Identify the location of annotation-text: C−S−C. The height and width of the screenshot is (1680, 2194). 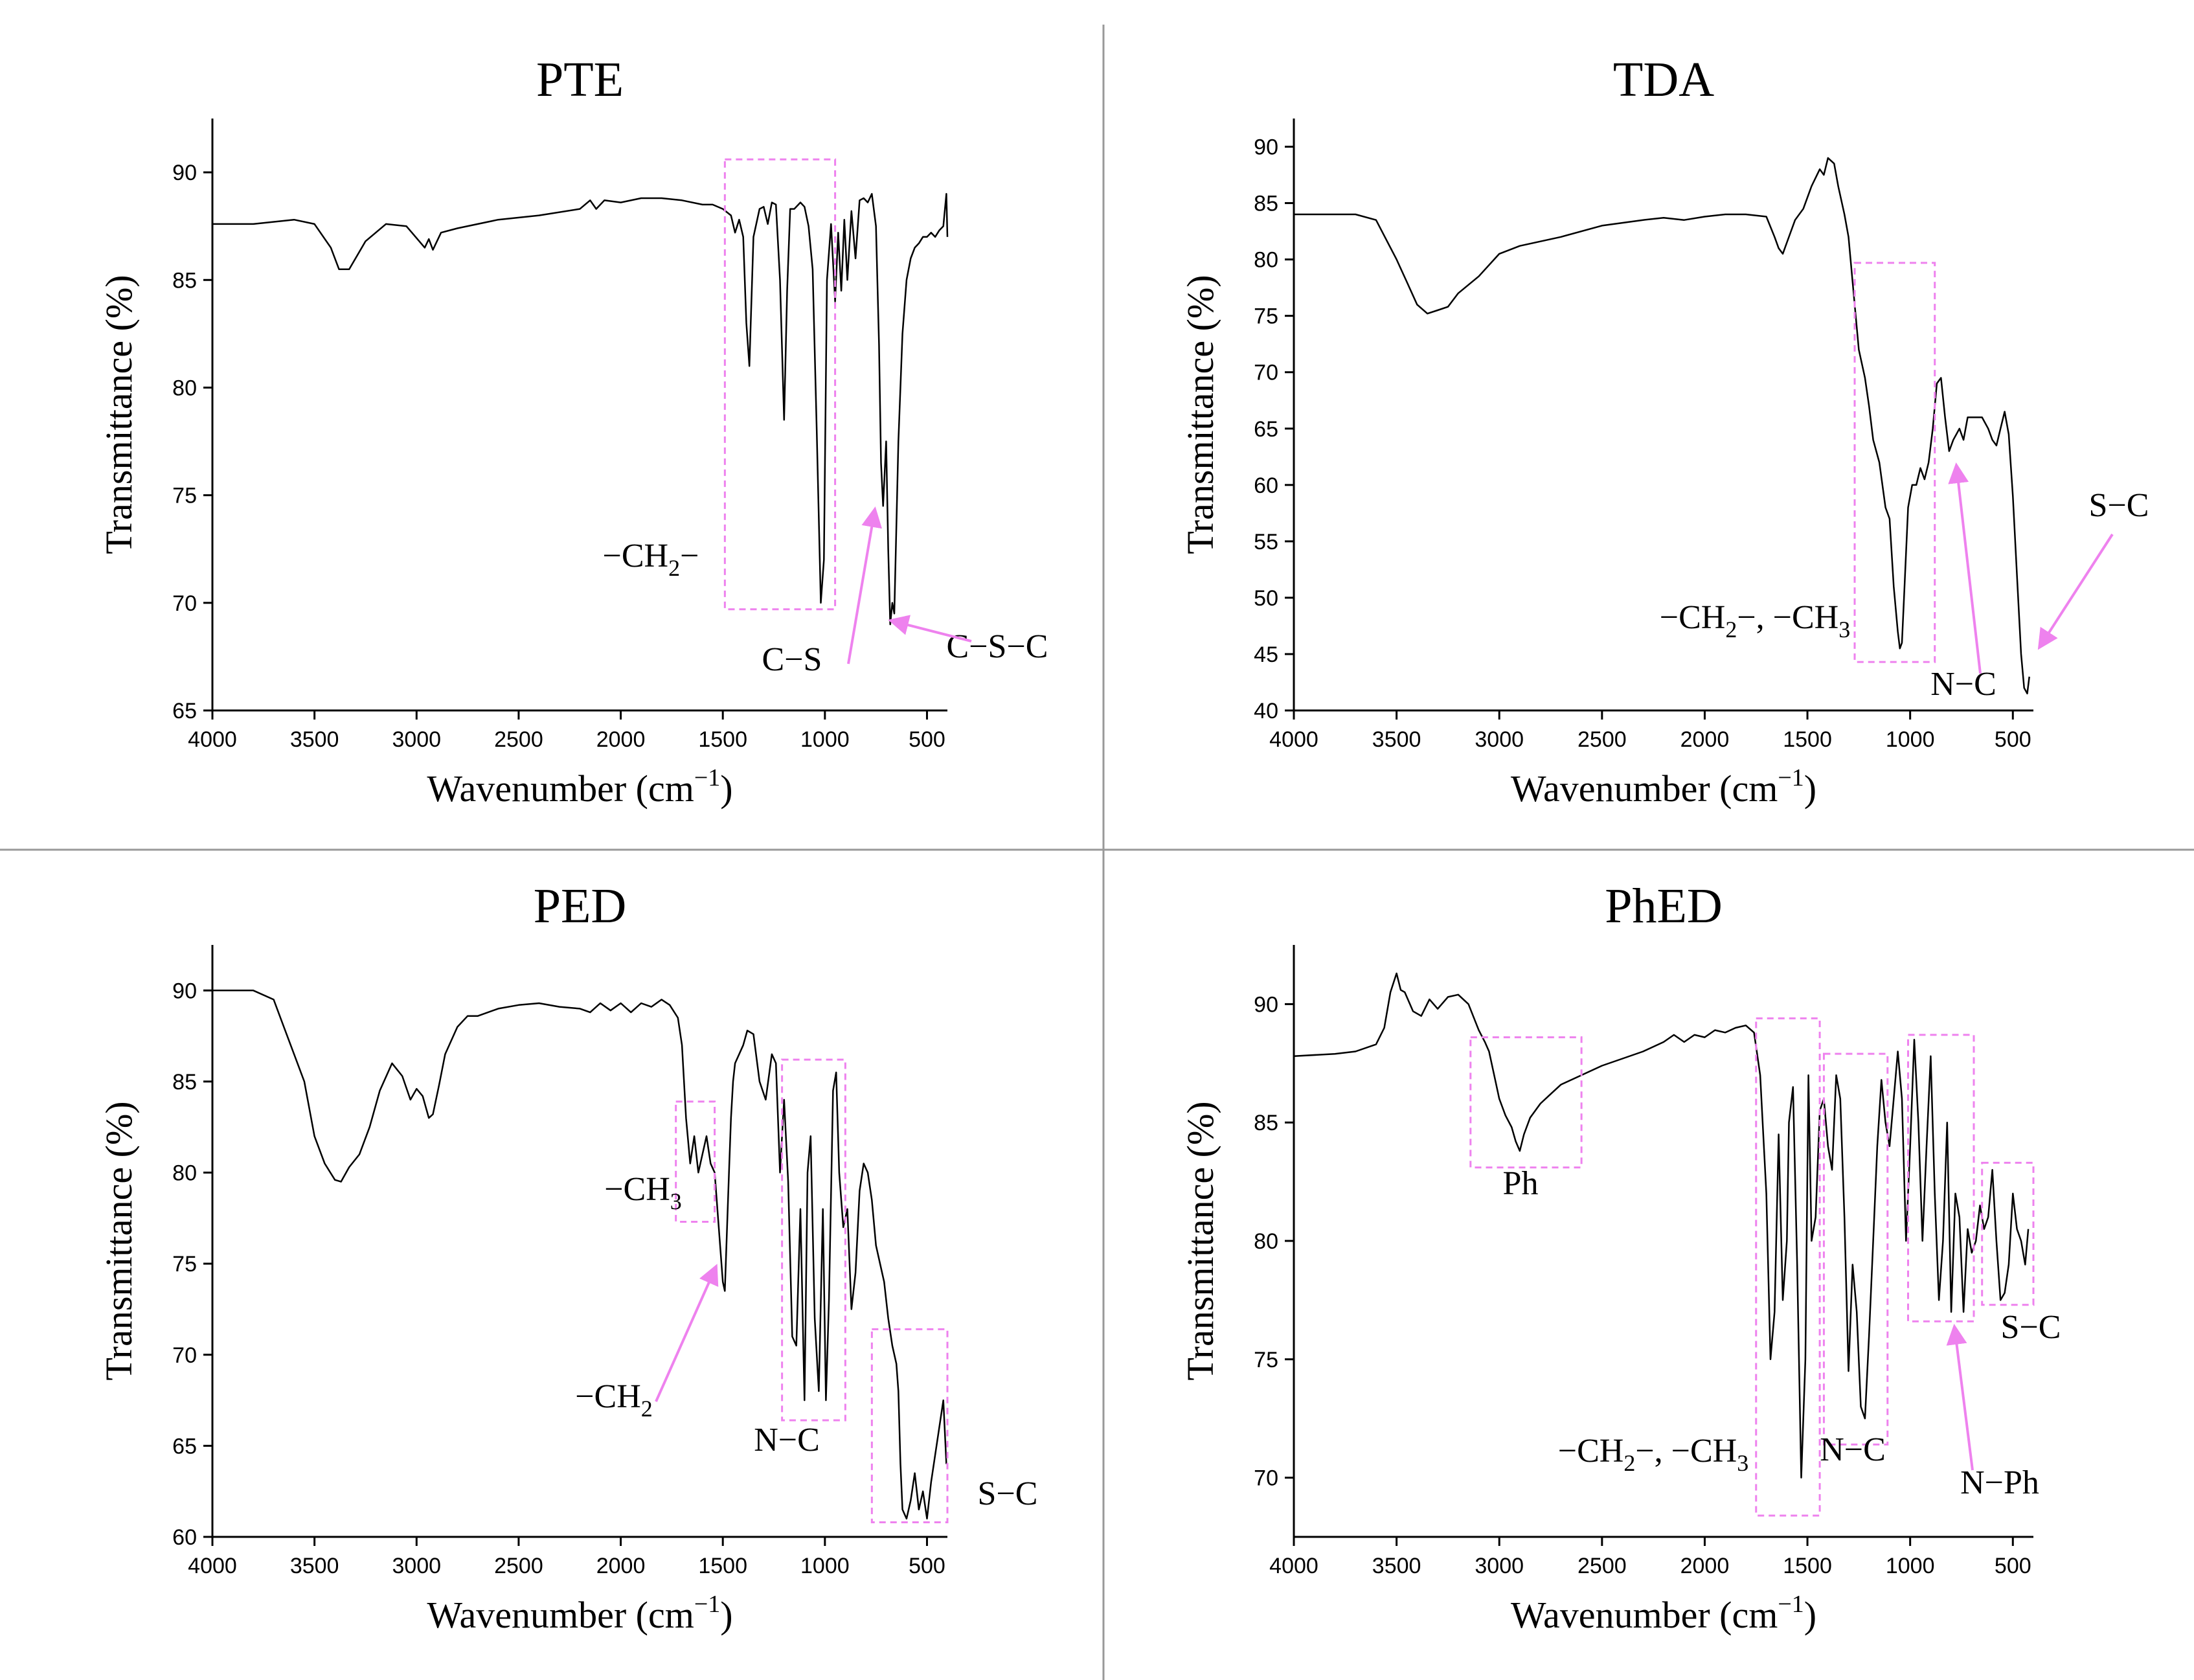
(997, 646).